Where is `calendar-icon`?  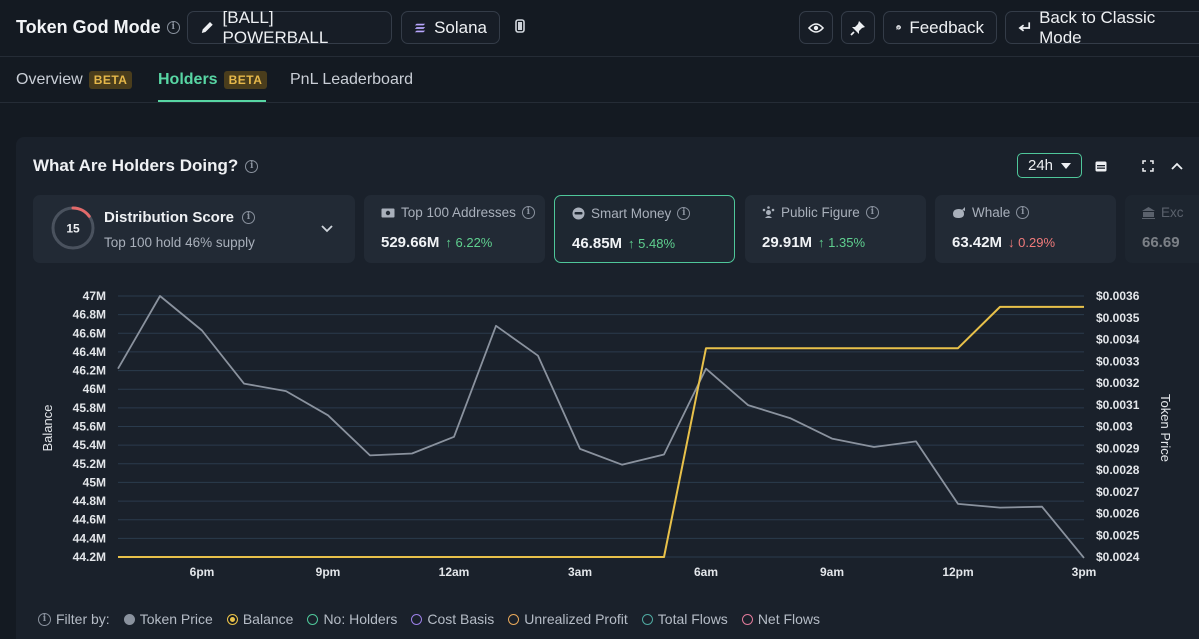
calendar-icon is located at coordinates (1100, 166).